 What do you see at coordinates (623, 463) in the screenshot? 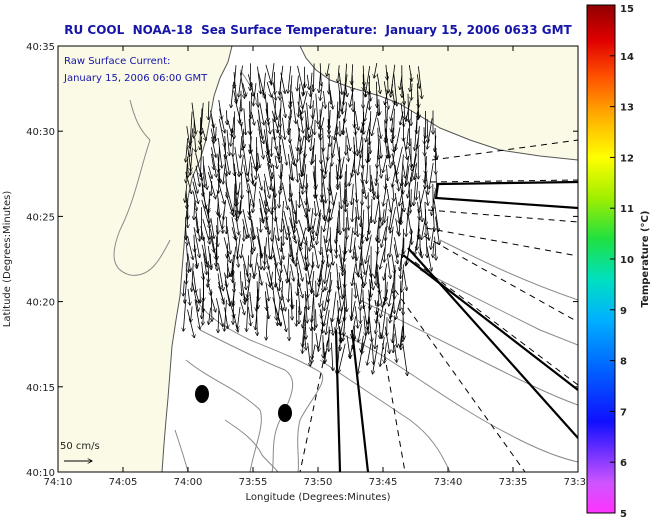
I see `colorbar-tick-label: 6` at bounding box center [623, 463].